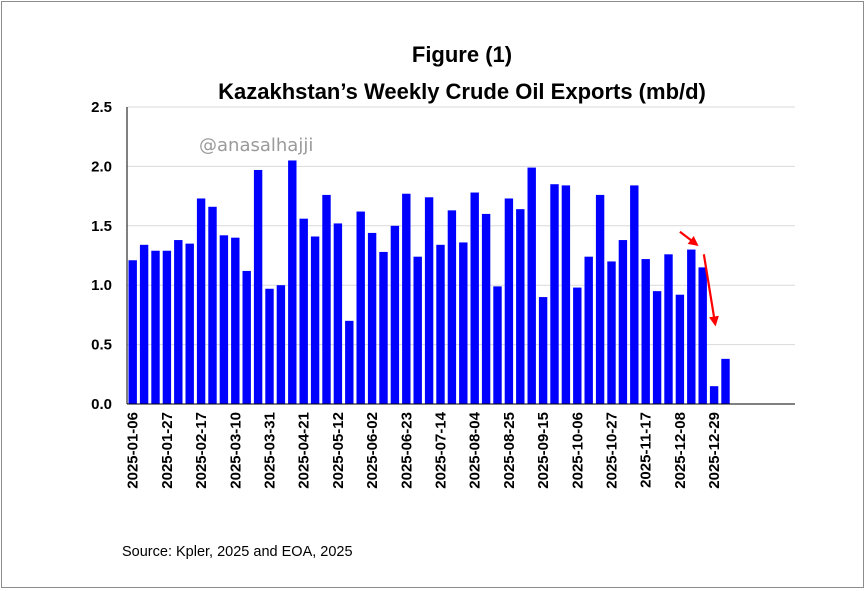  I want to click on x-tick-label: 2025-08-25, so click(509, 450).